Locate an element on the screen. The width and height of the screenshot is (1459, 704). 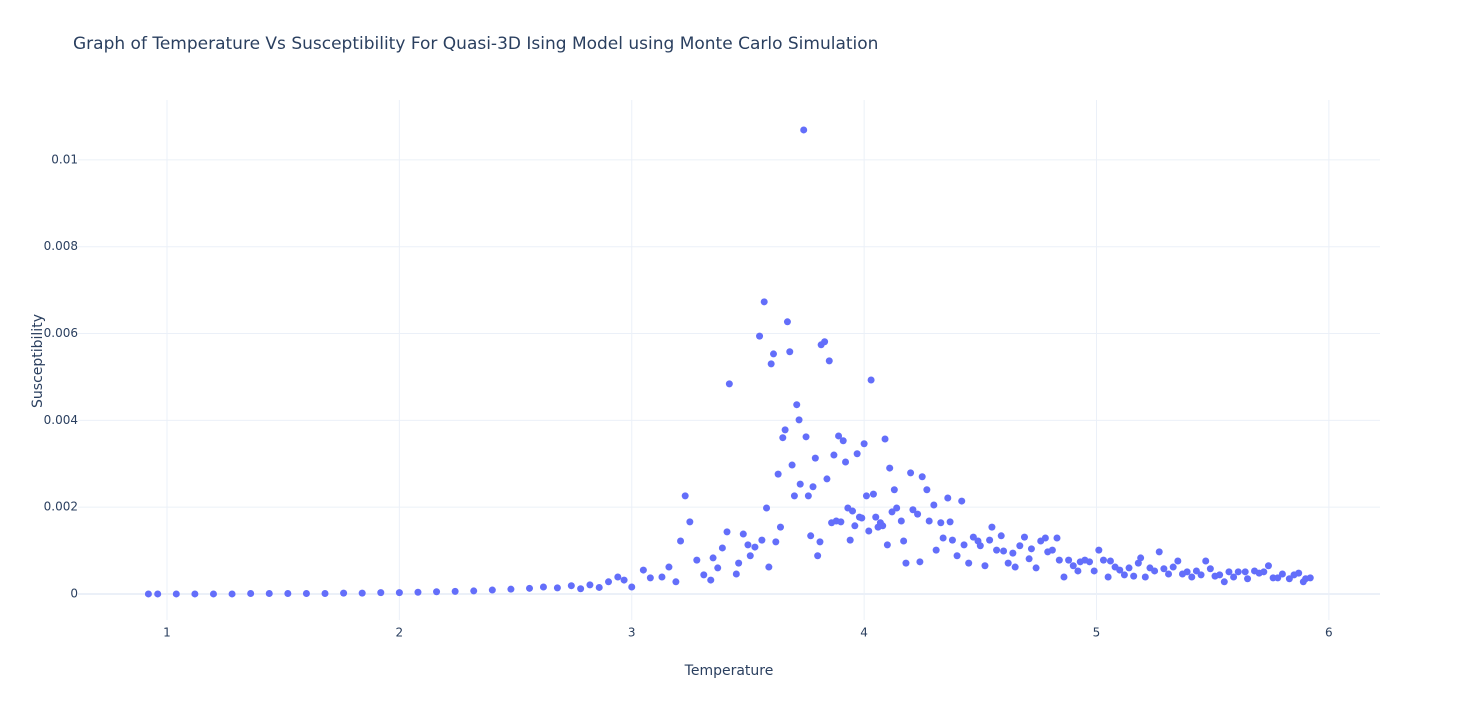
x-tick-label: 5 is located at coordinates (1097, 633).